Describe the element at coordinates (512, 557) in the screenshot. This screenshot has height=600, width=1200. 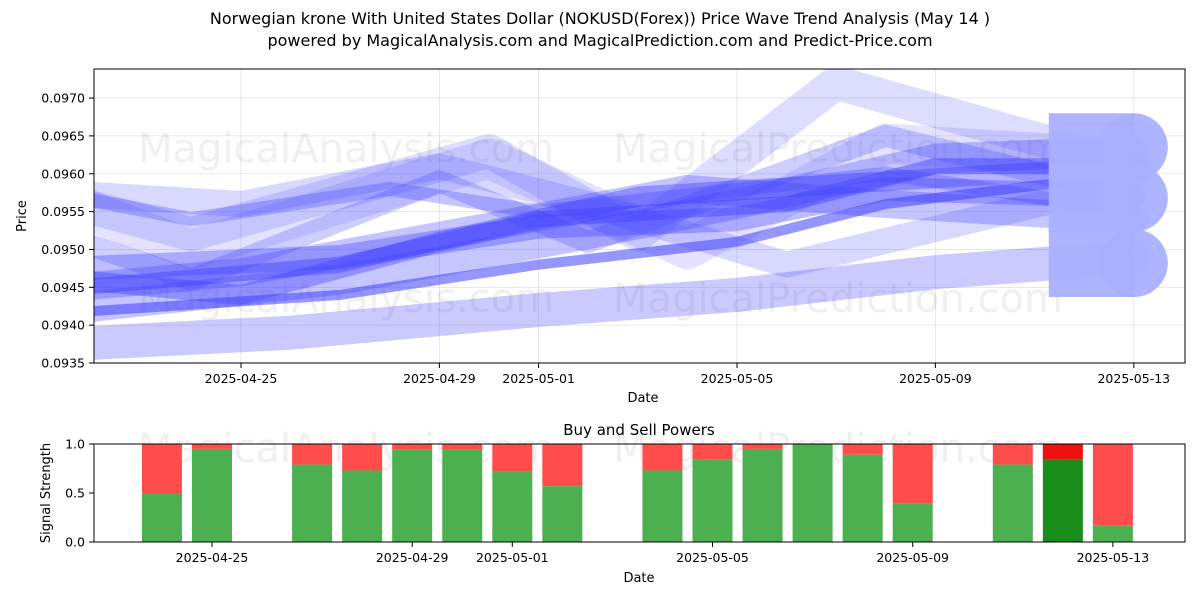
I see `signal-x-tick-label: 2025-05-01` at that location.